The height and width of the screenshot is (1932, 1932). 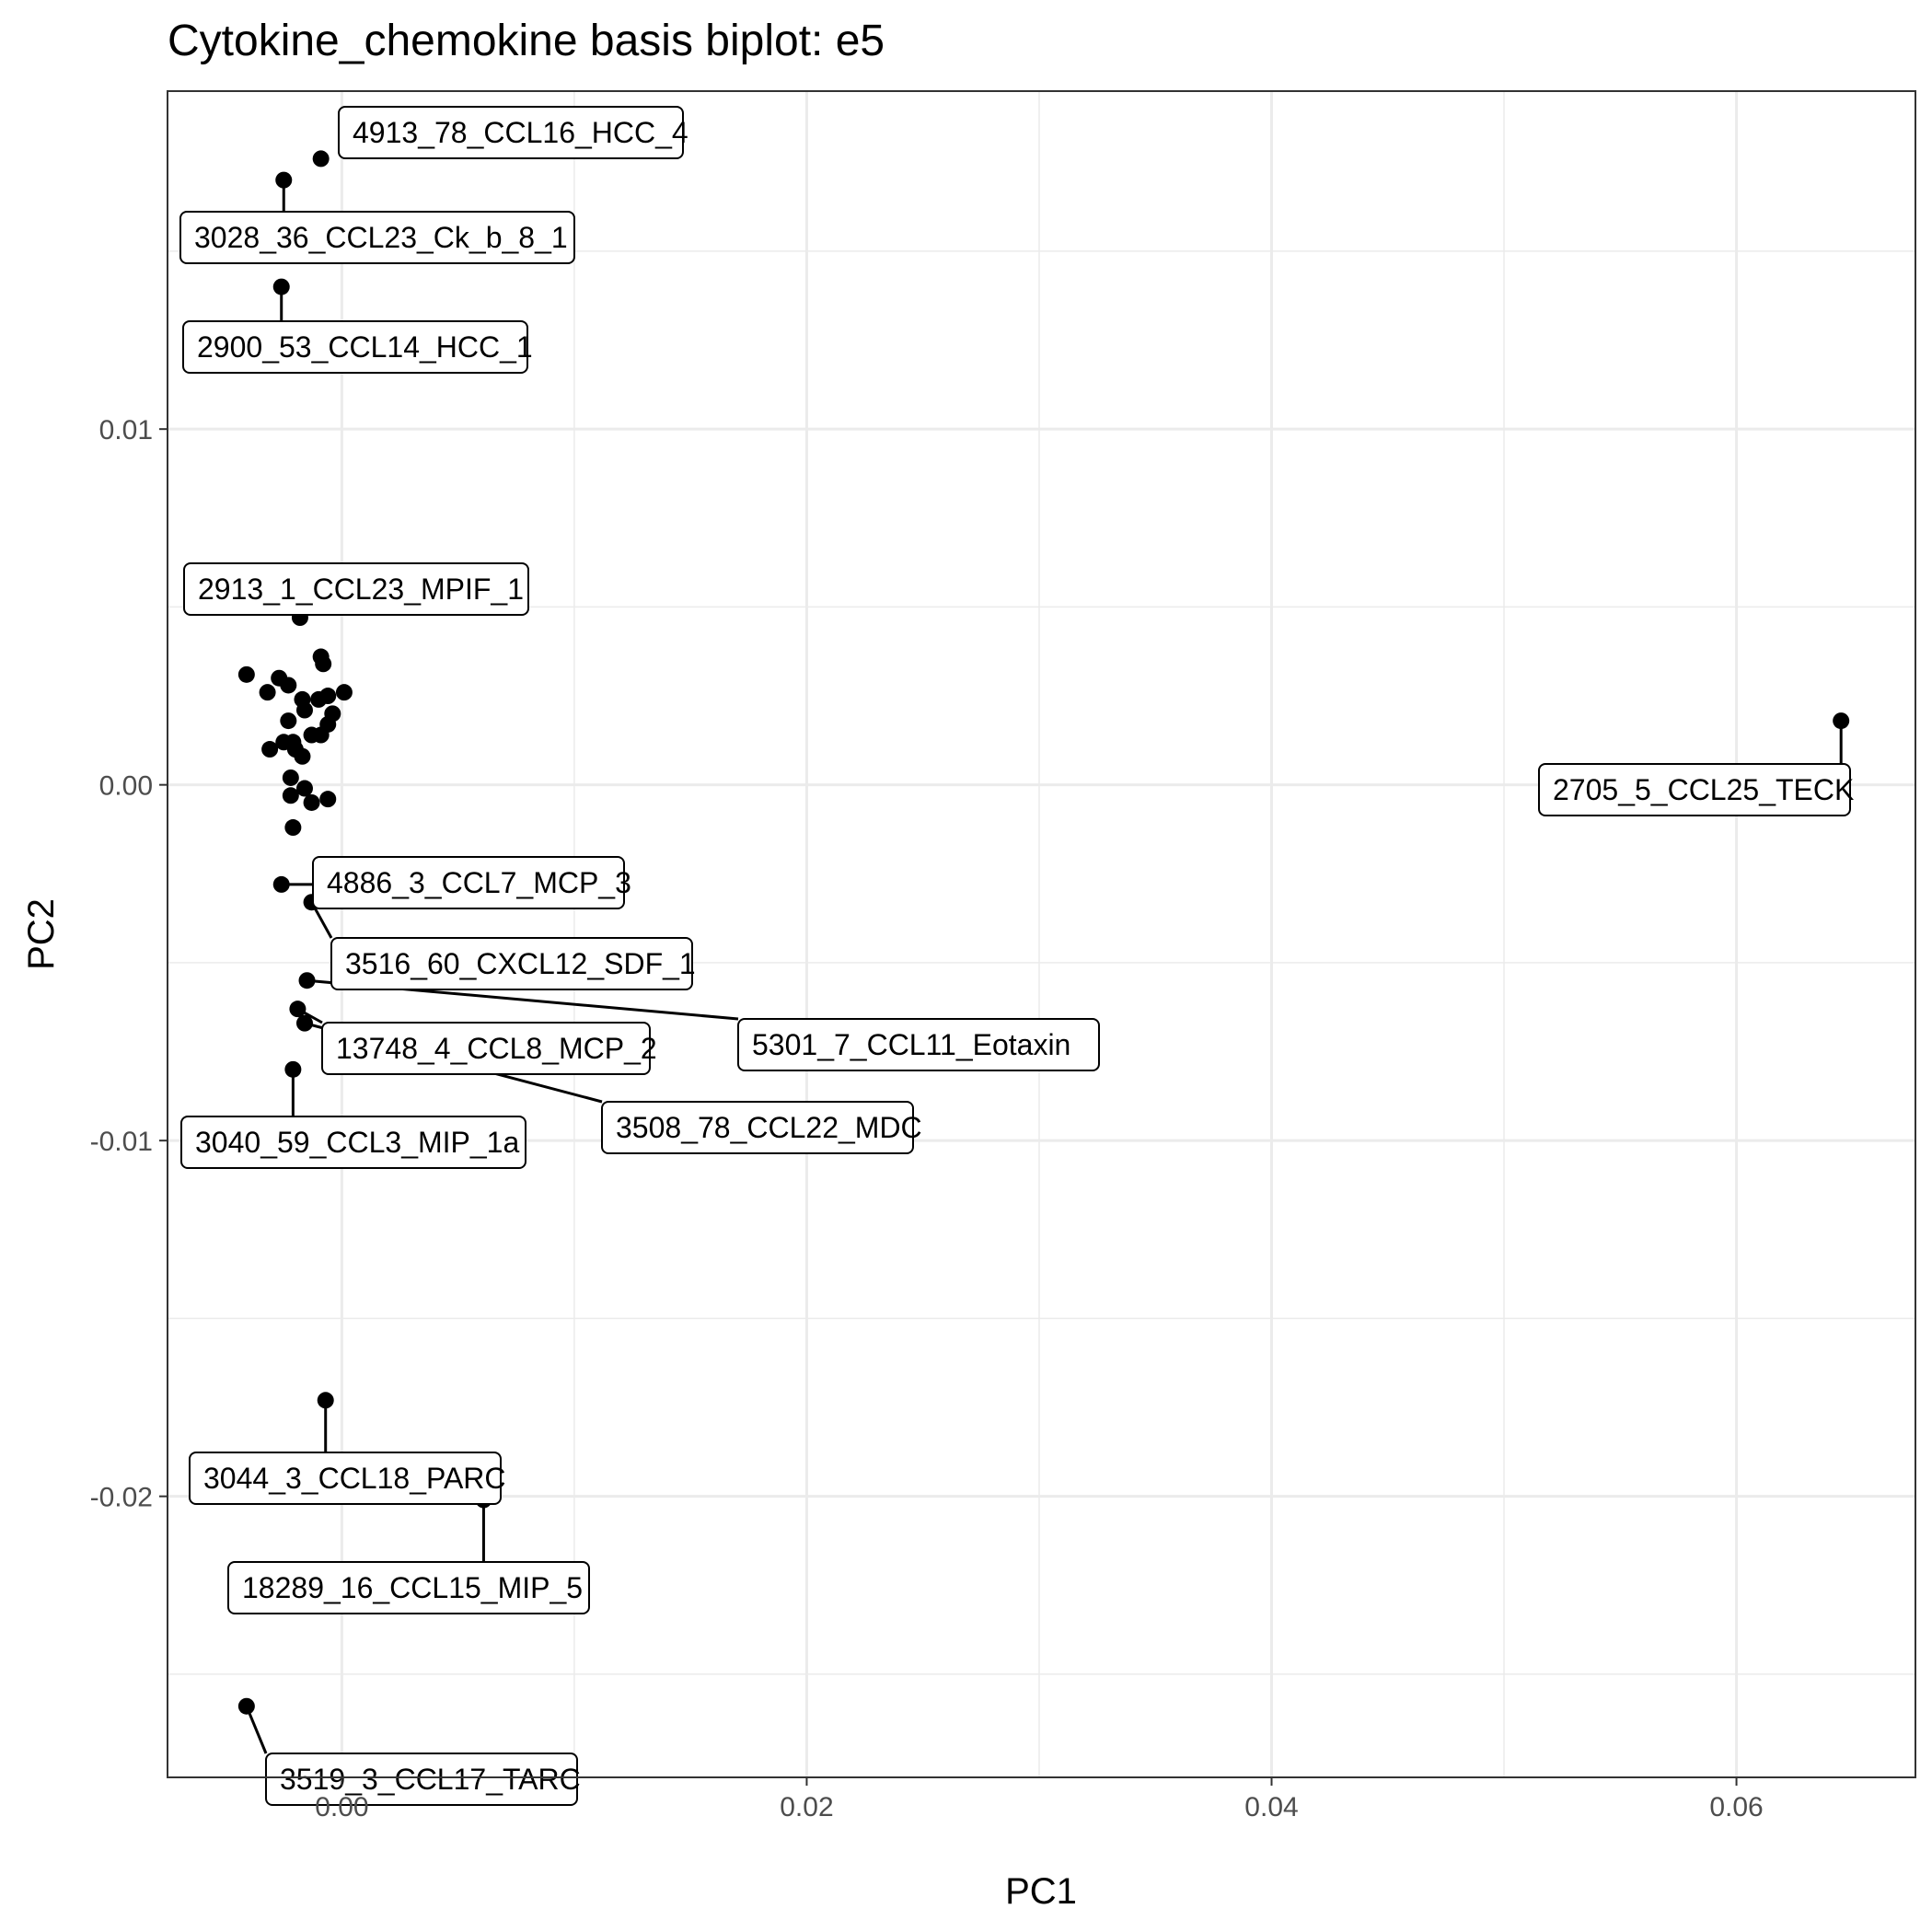 What do you see at coordinates (355, 1479) in the screenshot?
I see `point-label-text: 3044_3_CCL18_PARC` at bounding box center [355, 1479].